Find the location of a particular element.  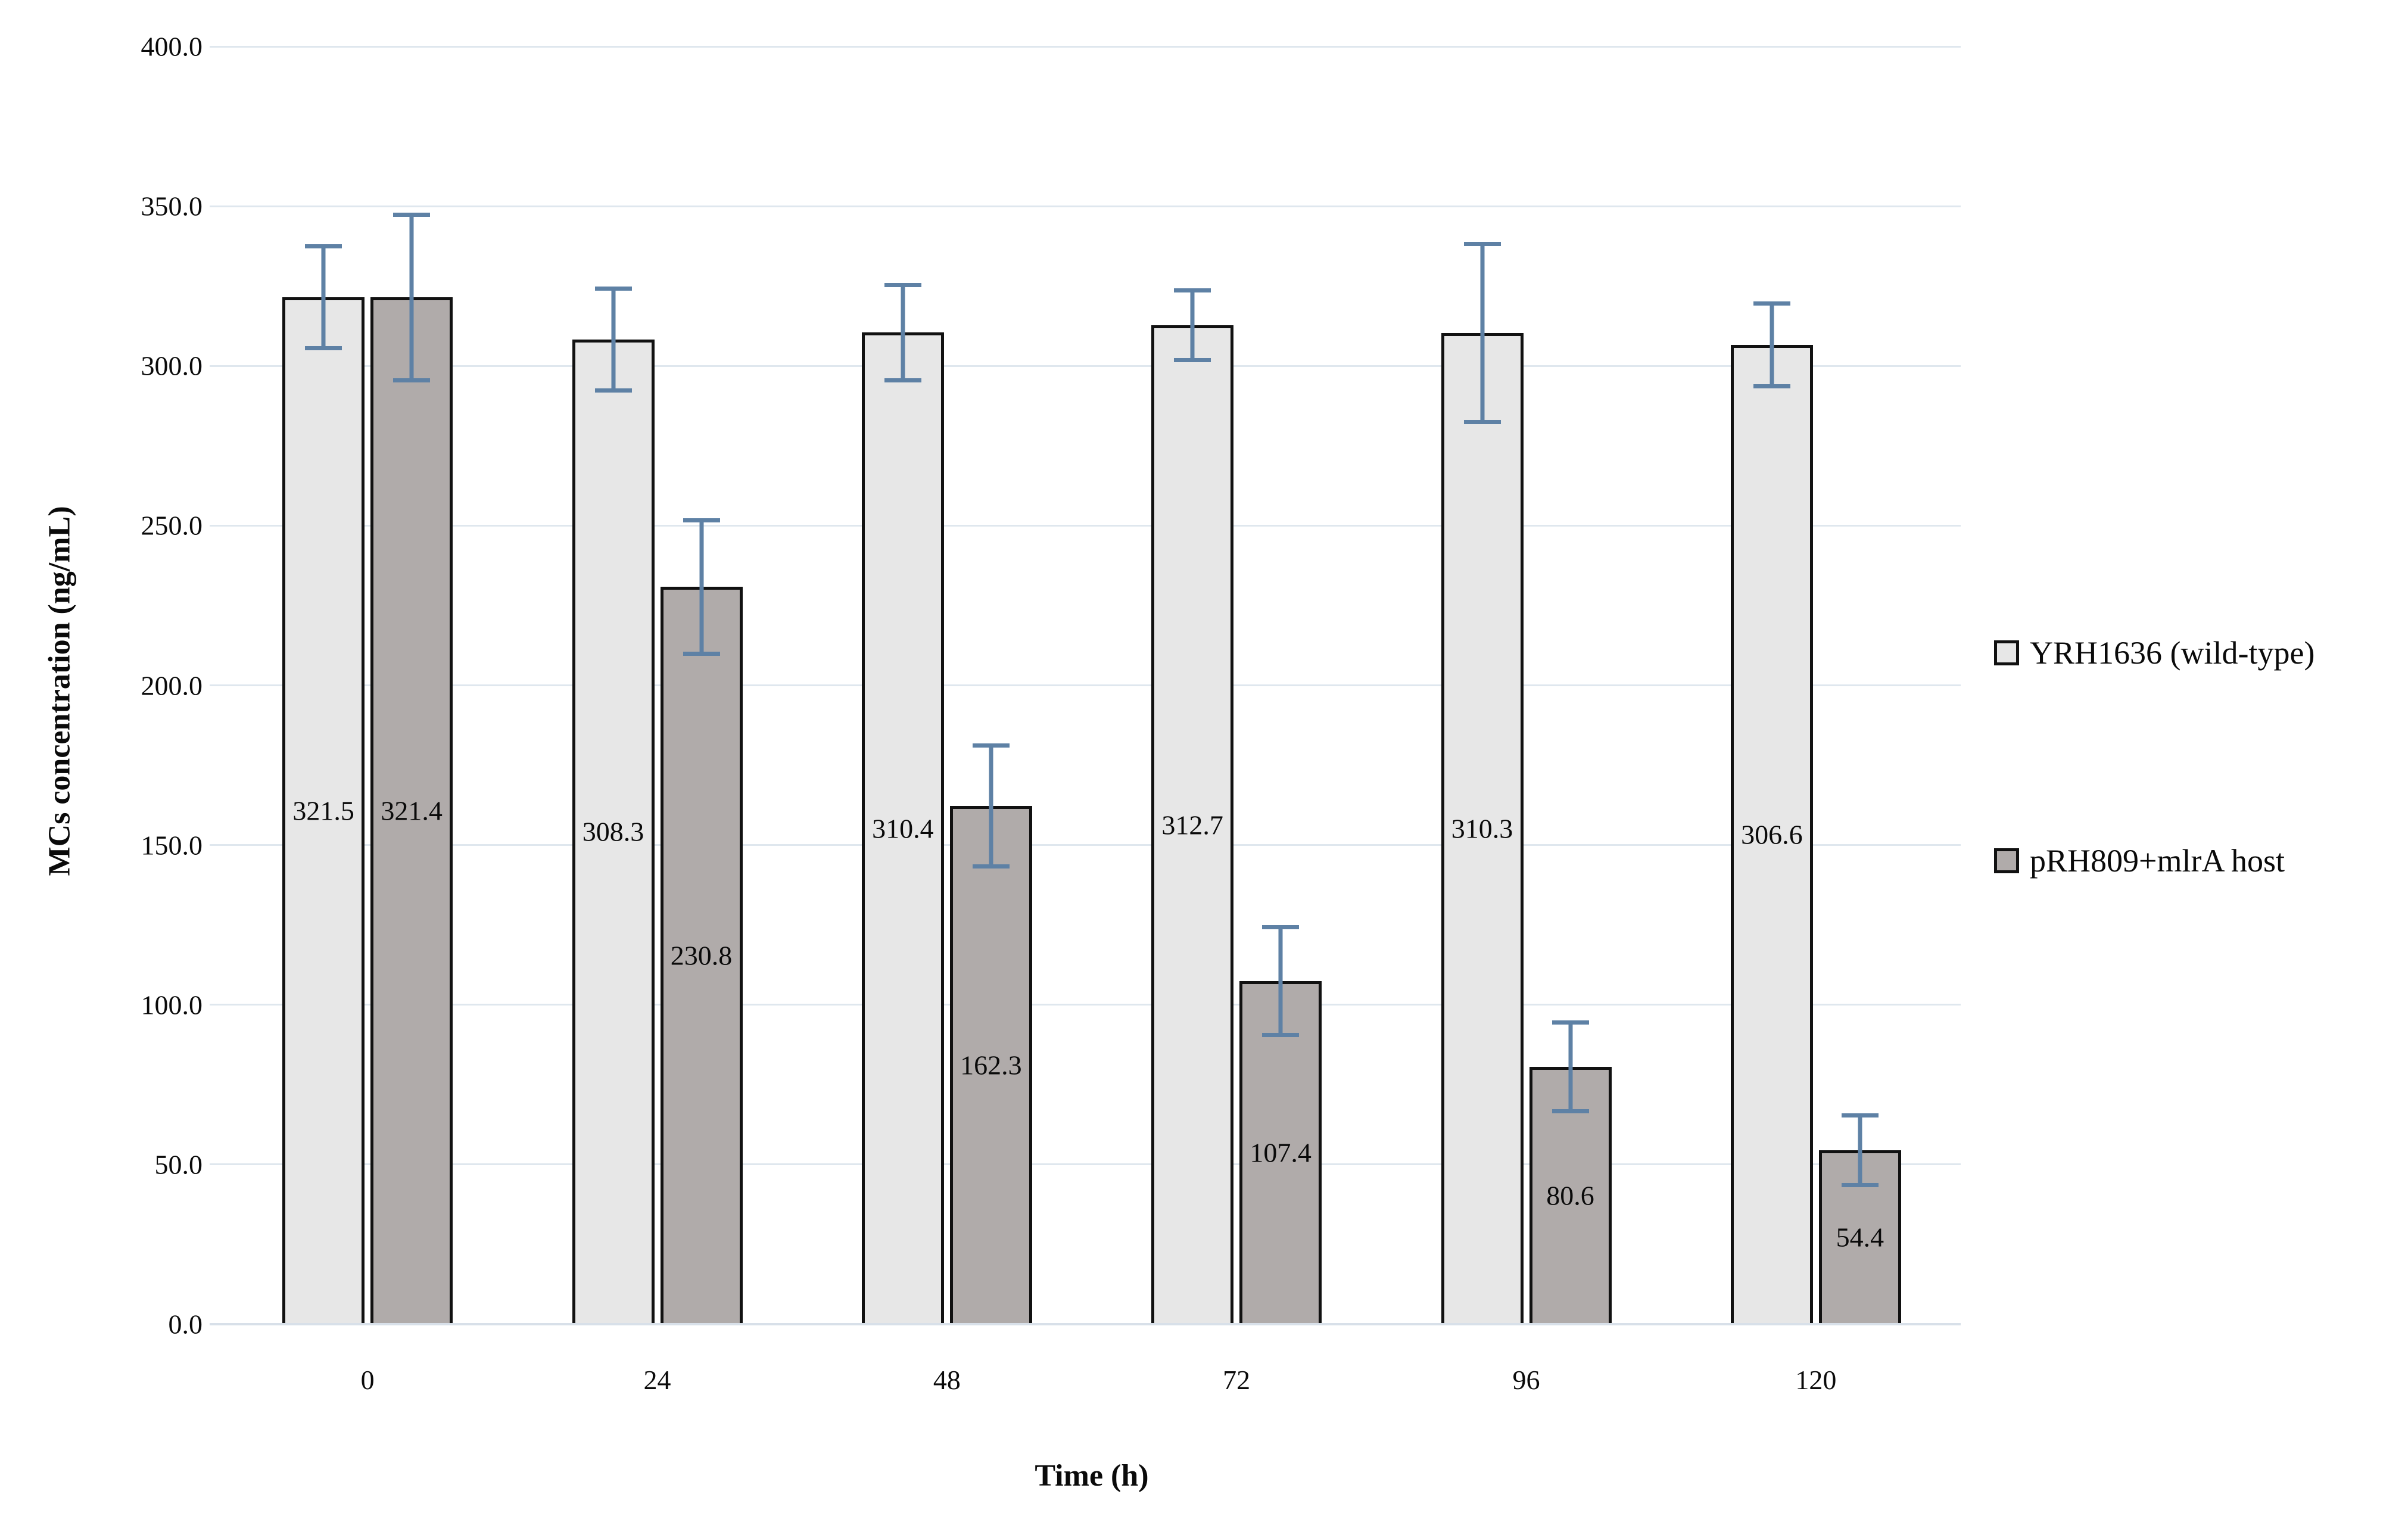

bar-value-label: 54.4 is located at coordinates (1860, 1237).